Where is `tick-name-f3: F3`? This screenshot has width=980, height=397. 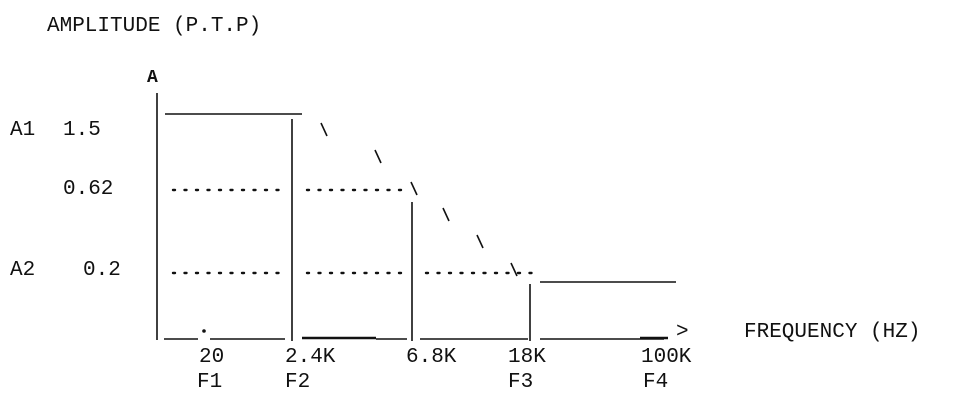
tick-name-f3: F3 is located at coordinates (520, 382).